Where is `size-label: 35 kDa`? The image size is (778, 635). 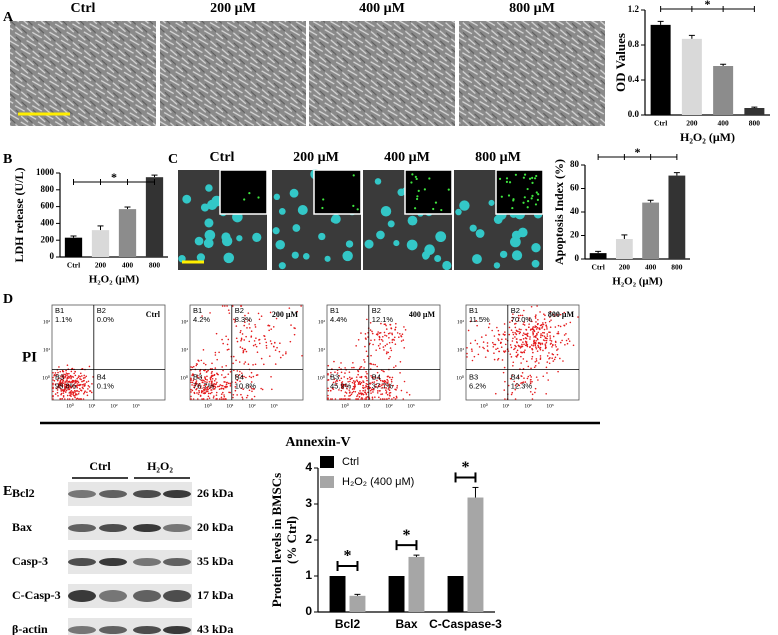 size-label: 35 kDa is located at coordinates (215, 561).